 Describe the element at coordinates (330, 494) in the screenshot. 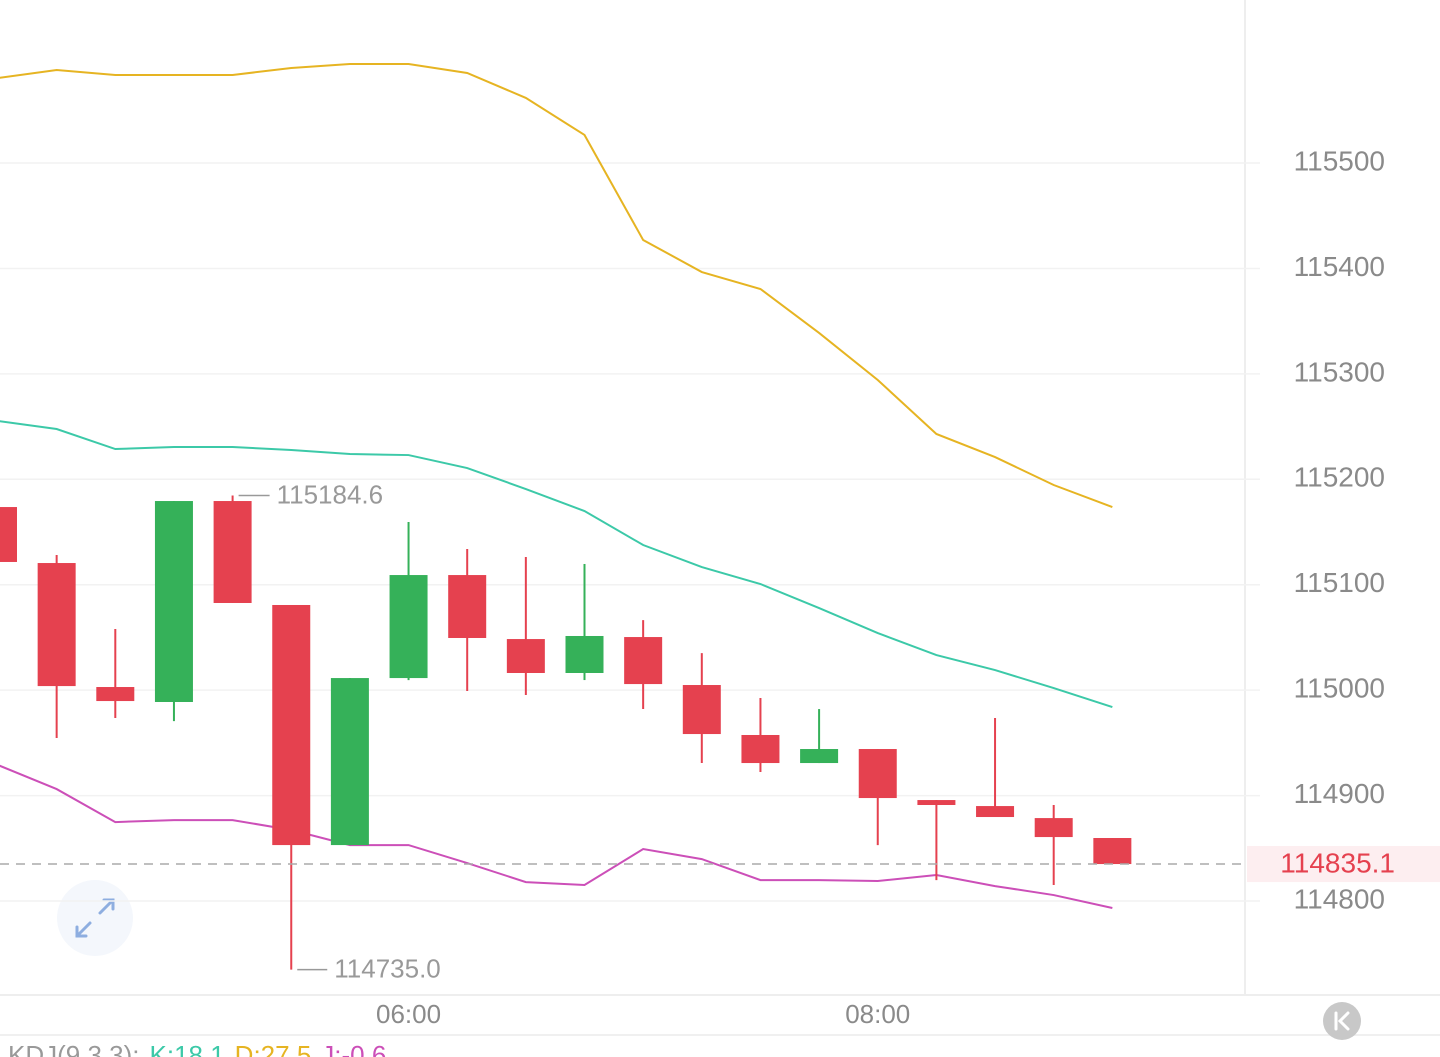

I see `high-annotation: 115184.6` at that location.